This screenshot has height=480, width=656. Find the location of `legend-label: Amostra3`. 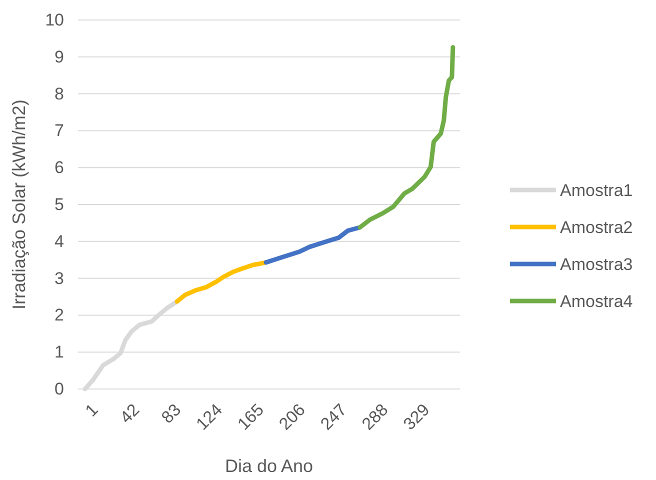

legend-label: Amostra3 is located at coordinates (596, 264).